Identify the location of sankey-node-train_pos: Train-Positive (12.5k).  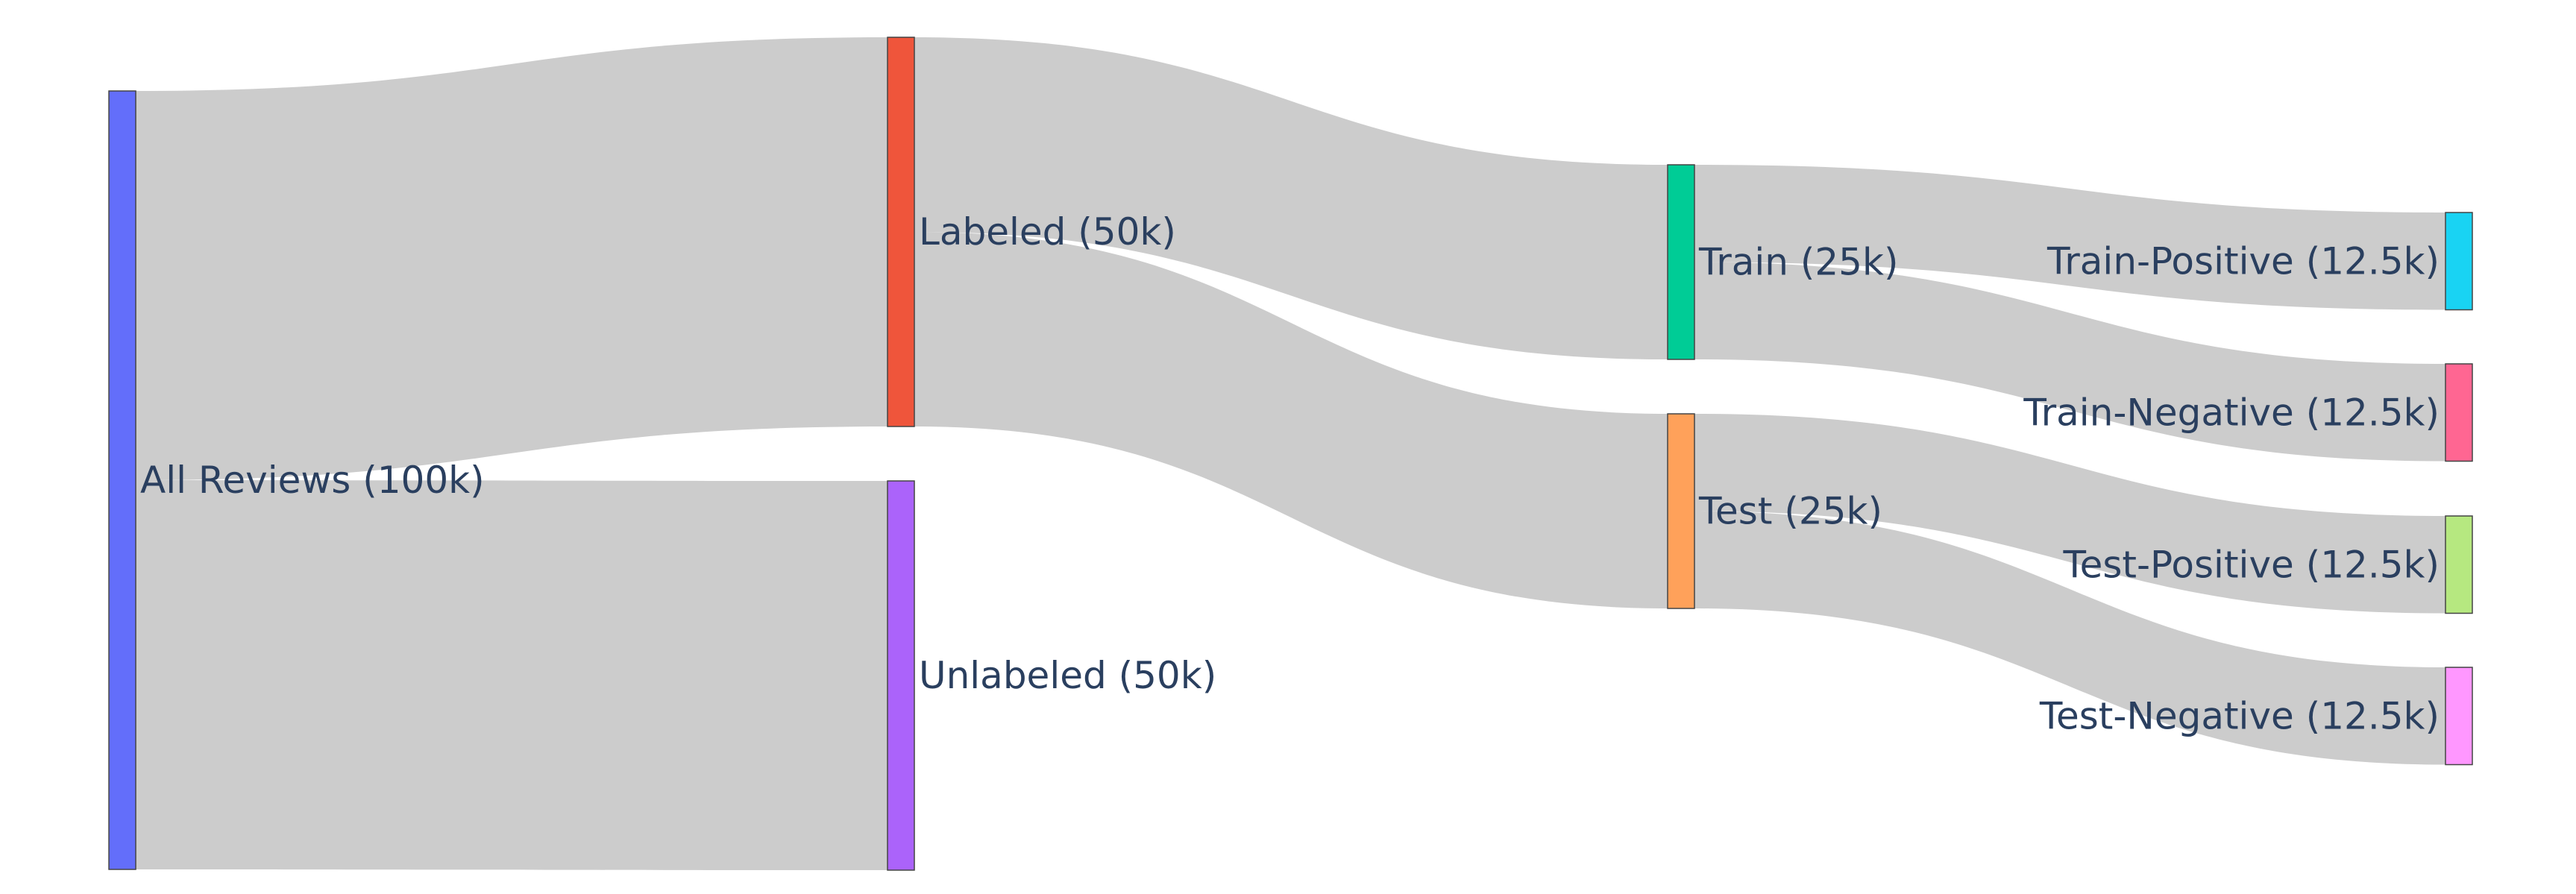
(2259, 261).